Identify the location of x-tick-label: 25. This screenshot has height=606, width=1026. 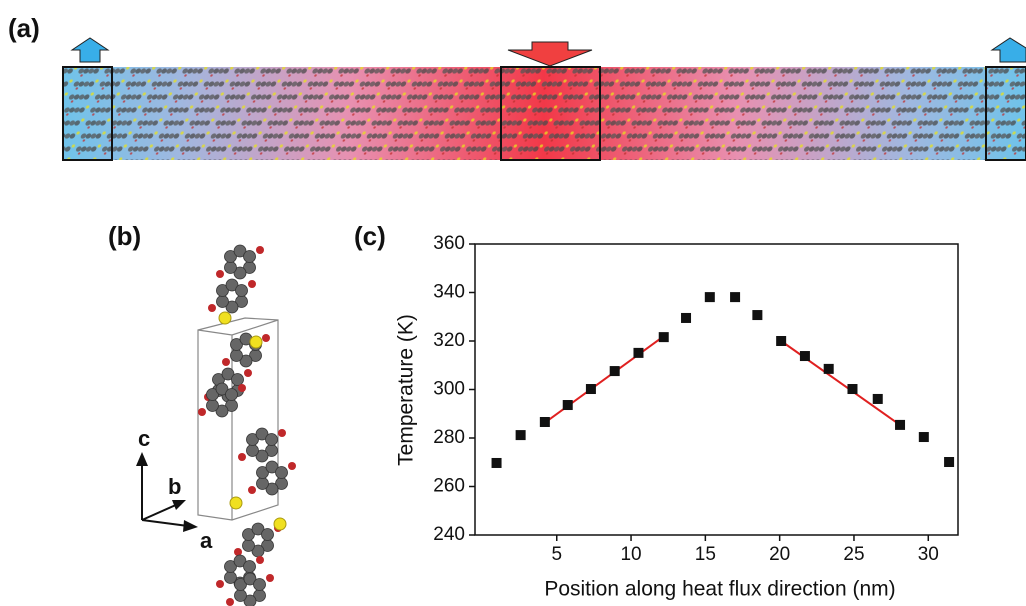
(853, 554).